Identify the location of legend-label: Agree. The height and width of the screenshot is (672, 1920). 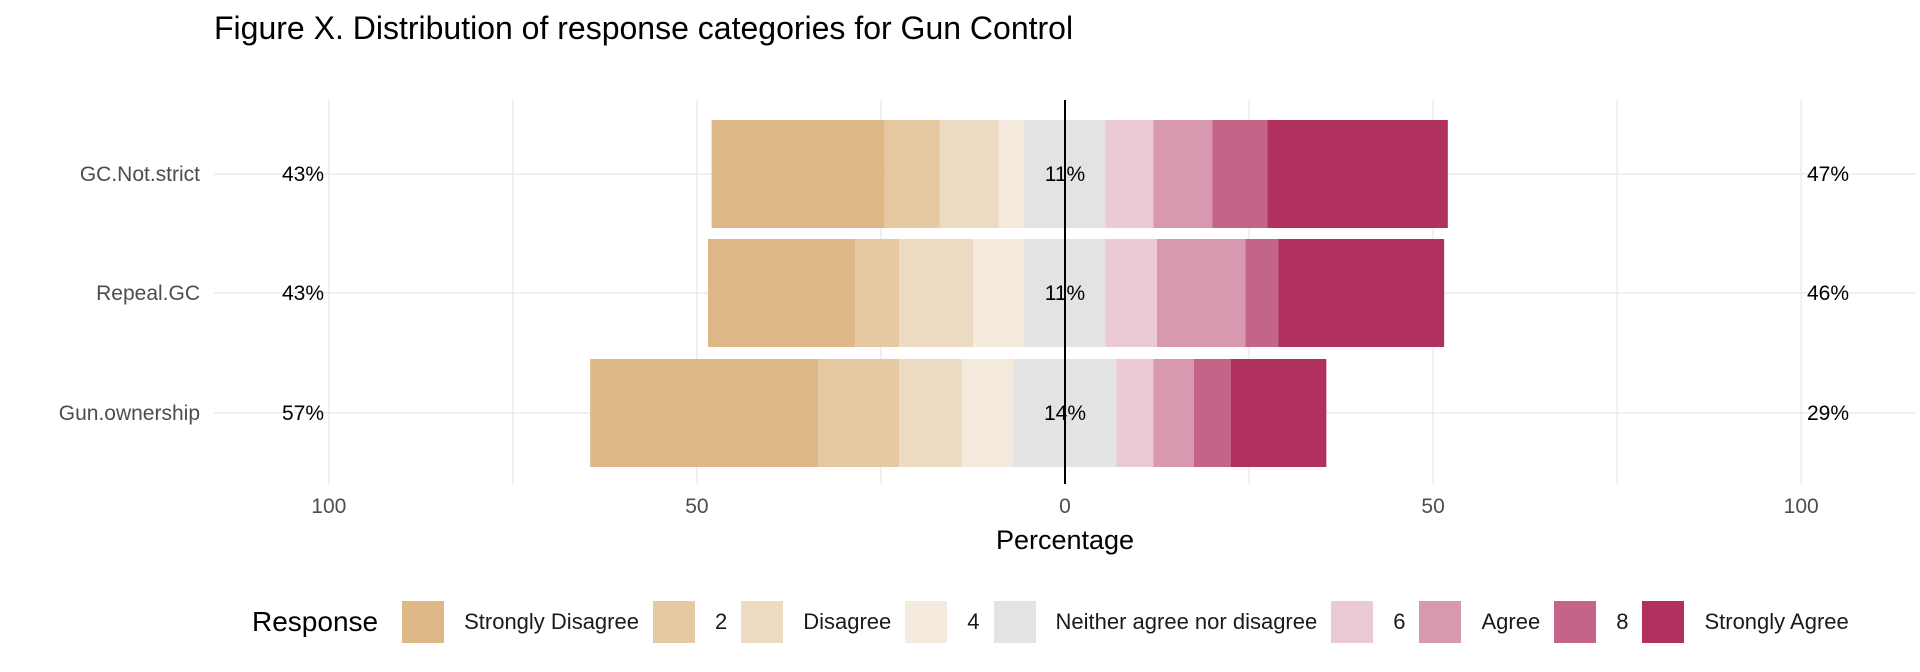
(1511, 621).